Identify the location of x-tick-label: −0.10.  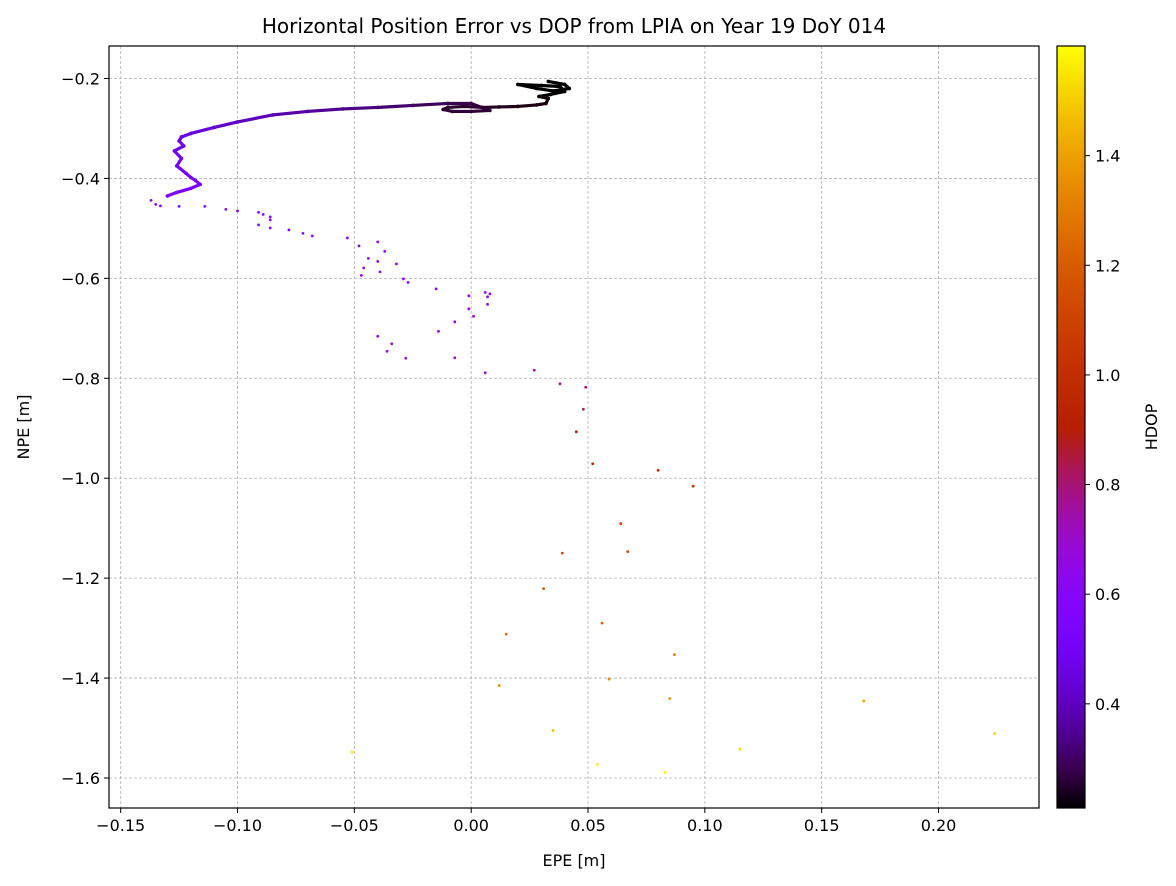
(237, 825).